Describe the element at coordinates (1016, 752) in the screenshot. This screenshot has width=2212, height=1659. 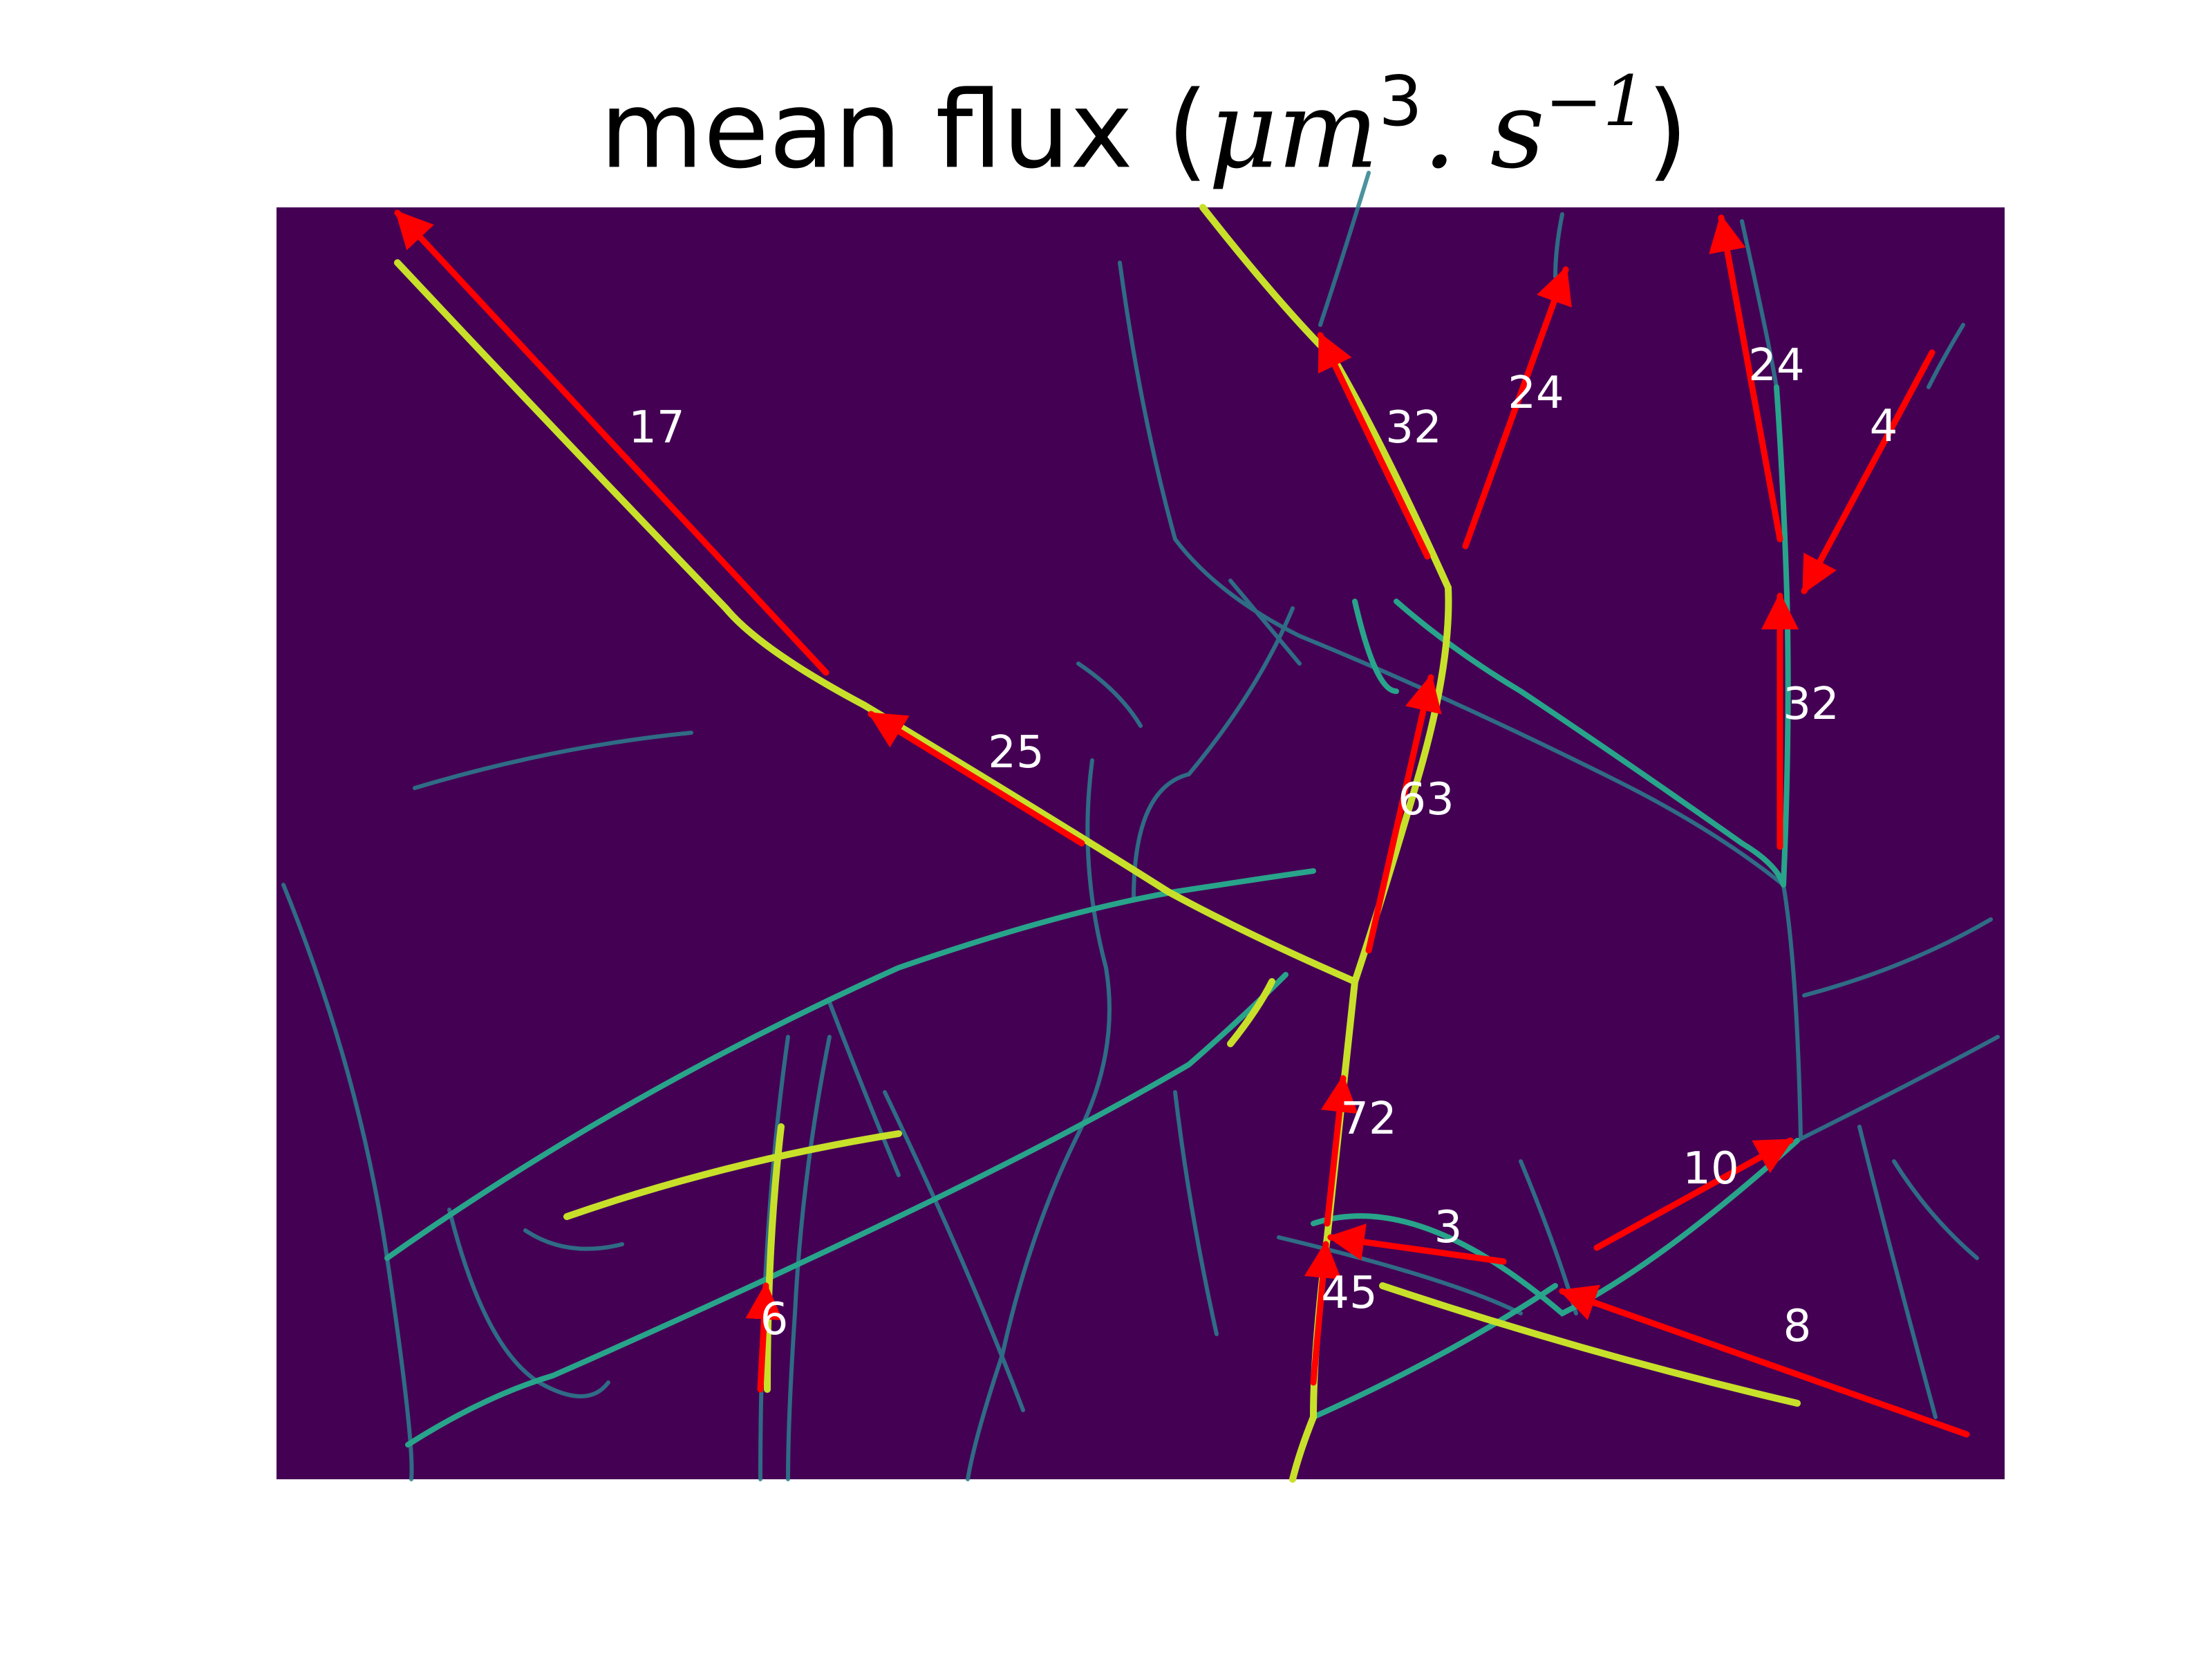
I see `flux-label-25: 25` at that location.